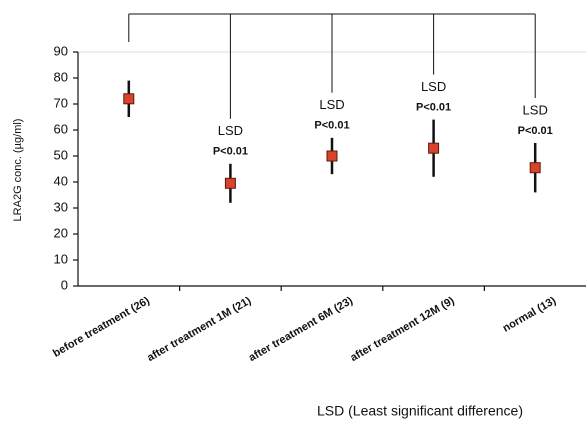 Image resolution: width=586 pixels, height=429 pixels. What do you see at coordinates (18, 170) in the screenshot?
I see `y-axis-title: LRA2G conc. (µg/ml)` at bounding box center [18, 170].